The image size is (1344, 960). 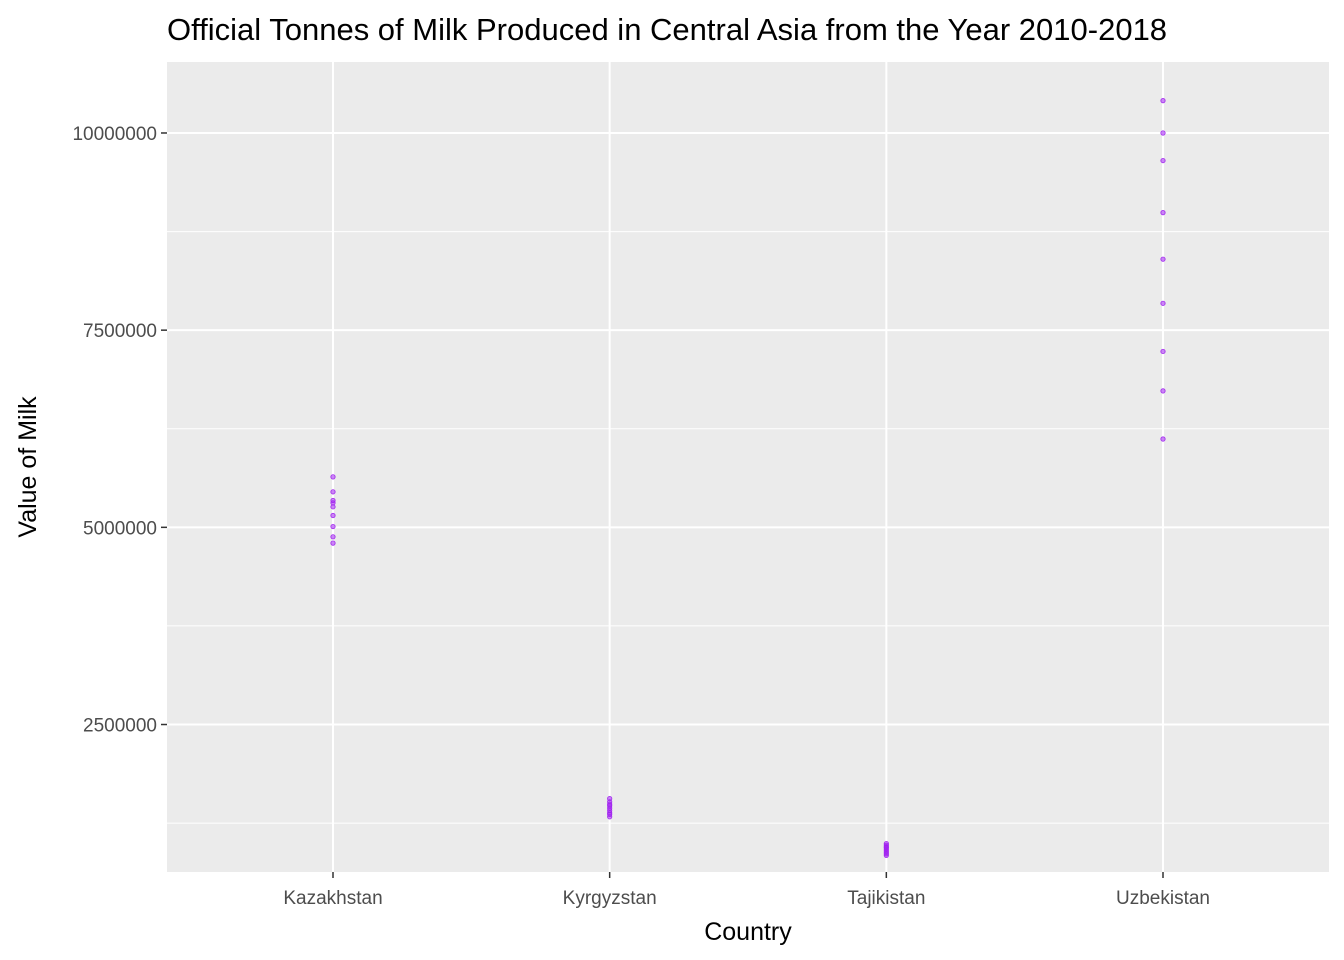 What do you see at coordinates (114, 134) in the screenshot?
I see `y-tick-label: 10000000` at bounding box center [114, 134].